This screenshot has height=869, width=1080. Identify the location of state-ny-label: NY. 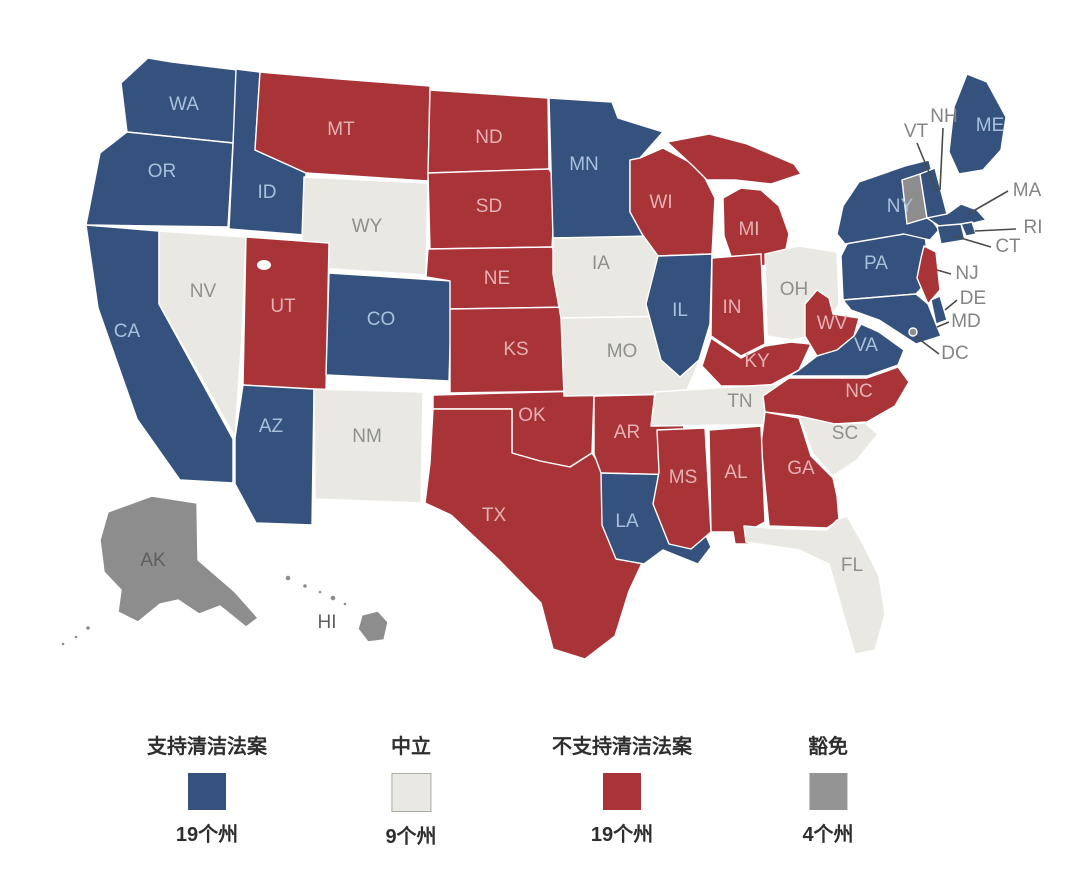
(900, 206).